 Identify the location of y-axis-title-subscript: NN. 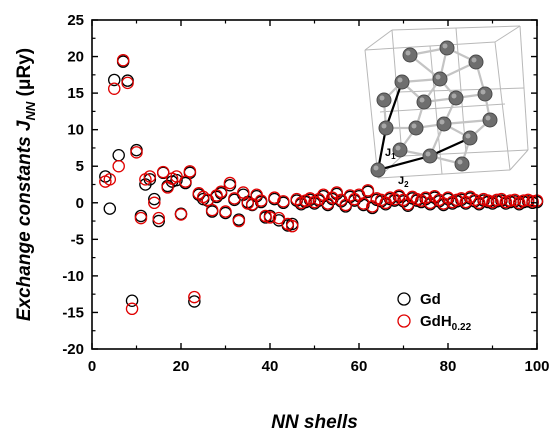
(30, 110).